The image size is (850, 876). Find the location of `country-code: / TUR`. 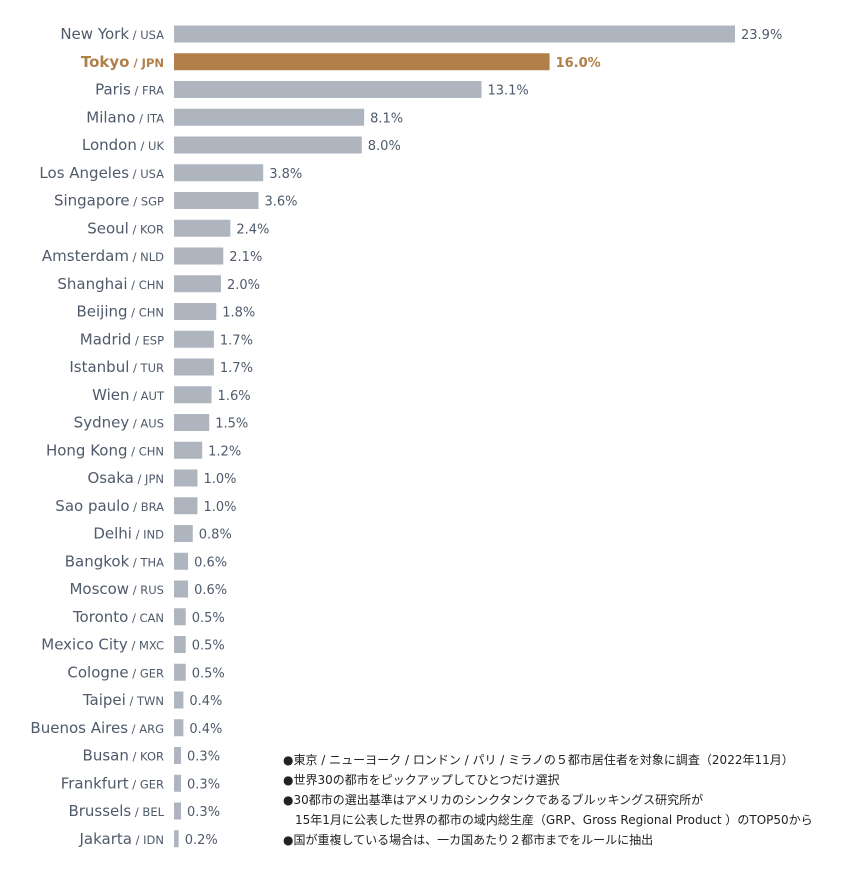

country-code: / TUR is located at coordinates (146, 368).